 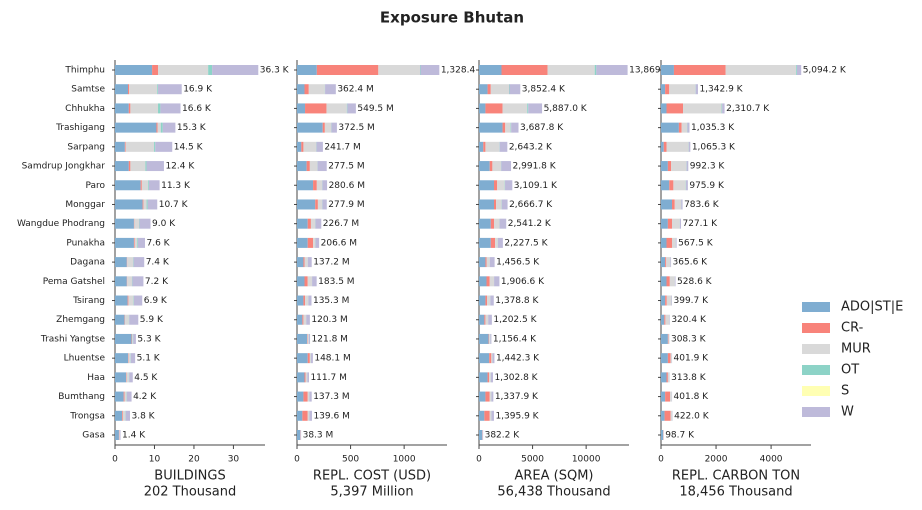 I want to click on total-label: 2,666.7 K, so click(x=531, y=205).